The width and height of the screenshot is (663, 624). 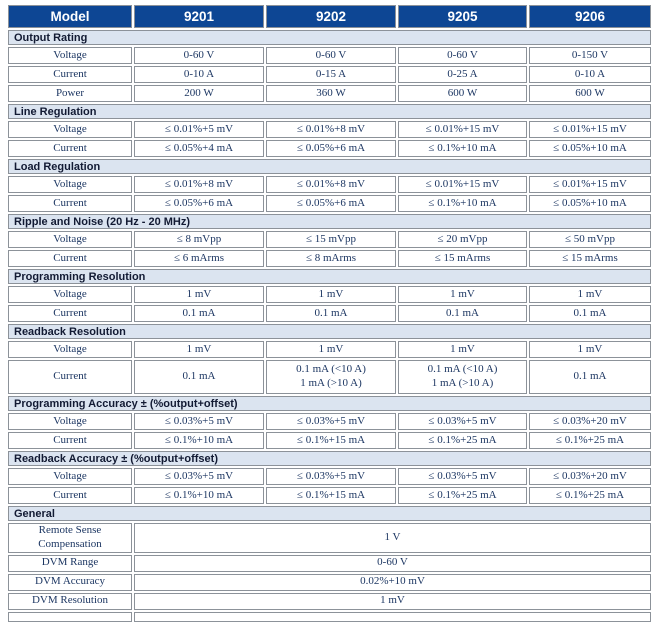 I want to click on spec-row: Current 0-10 A 0-15 A 0-25 A 0-10 A, so click(x=329, y=74).